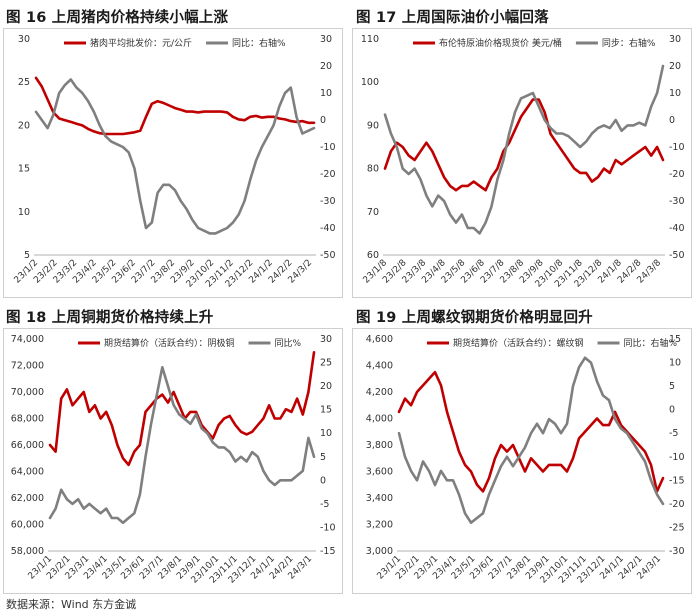  Describe the element at coordinates (117, 18) in the screenshot. I see `chart-title: 图 16 上周猪肉价格持续小幅上涨` at that location.